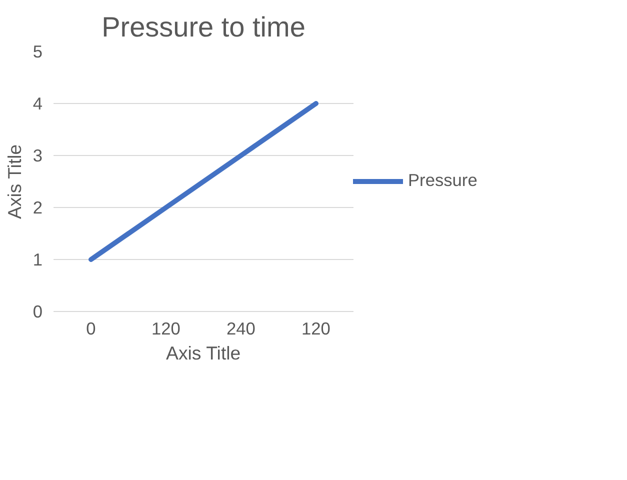 This screenshot has width=627, height=480. I want to click on x-tick-label: 240, so click(241, 328).